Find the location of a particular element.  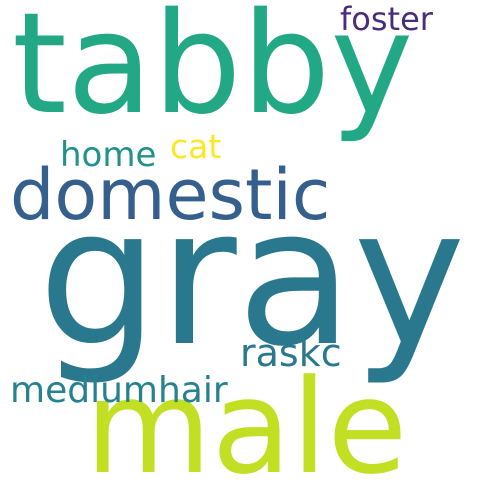

word-foster: foster is located at coordinates (386, 19).